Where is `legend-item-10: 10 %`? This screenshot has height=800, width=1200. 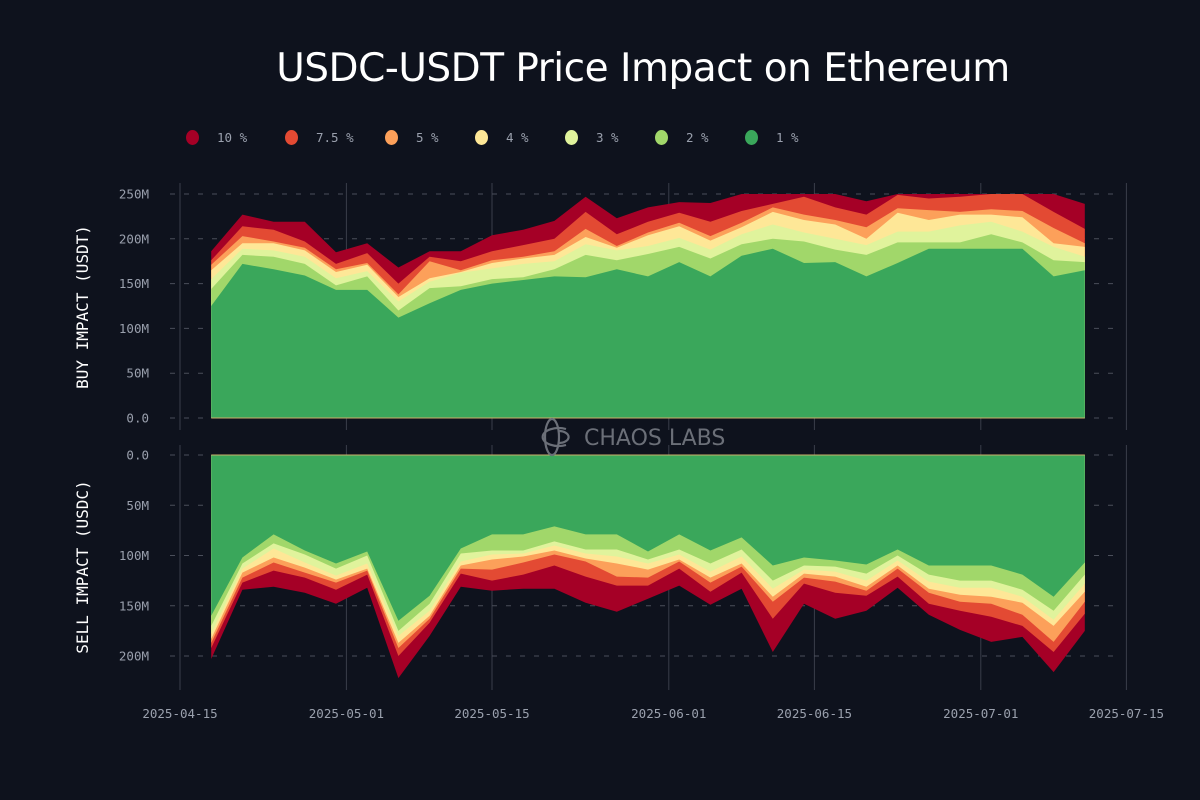 legend-item-10: 10 % is located at coordinates (235, 137).